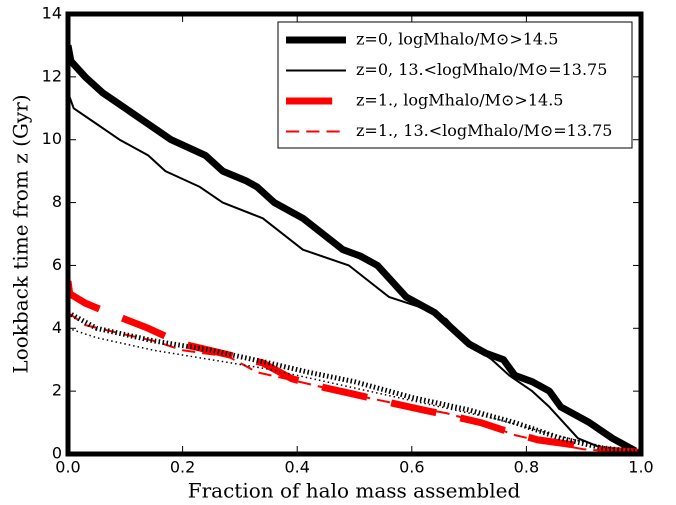 The image size is (676, 505). What do you see at coordinates (57, 264) in the screenshot?
I see `y-tick-label: 6` at bounding box center [57, 264].